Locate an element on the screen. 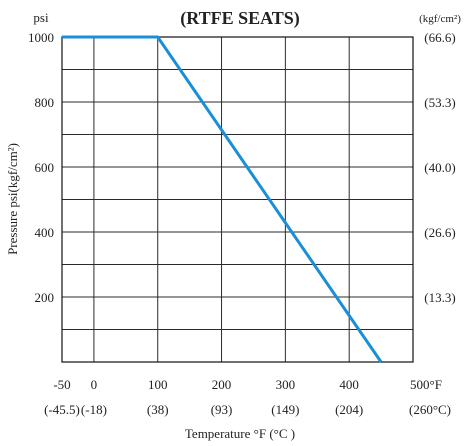 The height and width of the screenshot is (446, 465). y-tick-label-right: (66.6) is located at coordinates (439, 37).